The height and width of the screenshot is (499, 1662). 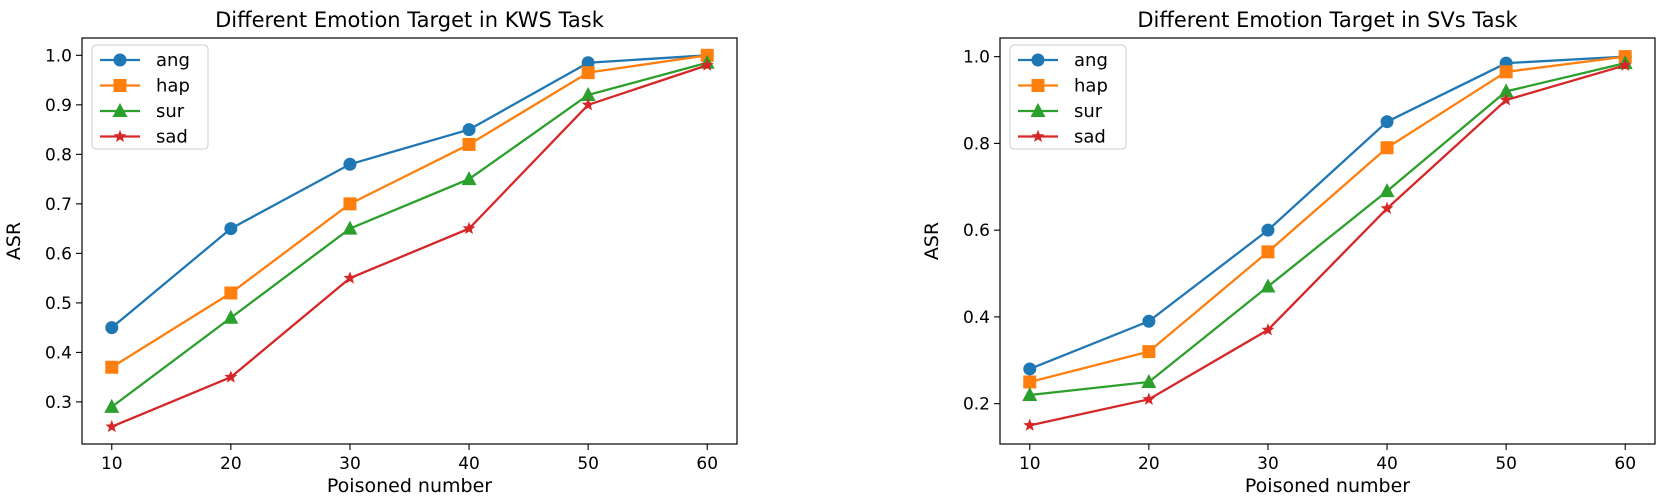 I want to click on legend-entry-ang: ang, so click(x=145, y=60).